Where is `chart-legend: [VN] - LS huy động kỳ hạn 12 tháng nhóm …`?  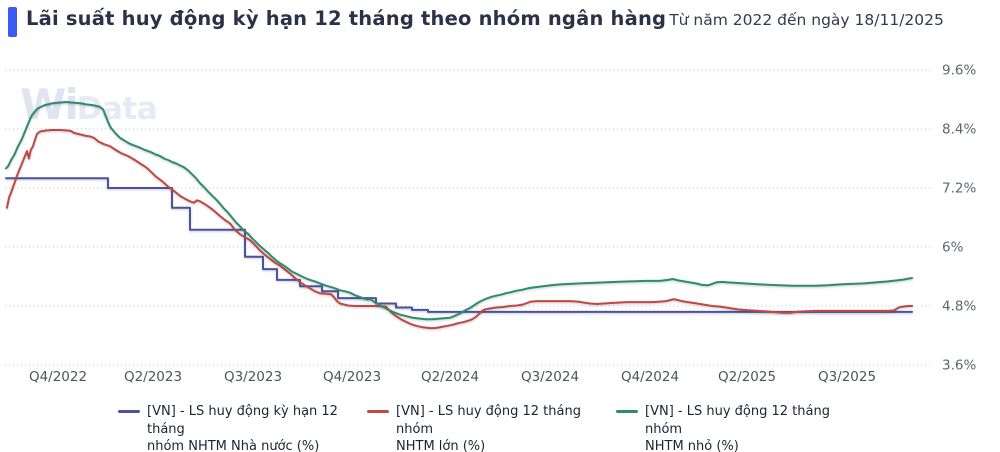
chart-legend: [VN] - LS huy động kỳ hạn 12 tháng nhóm … is located at coordinates (490, 427).